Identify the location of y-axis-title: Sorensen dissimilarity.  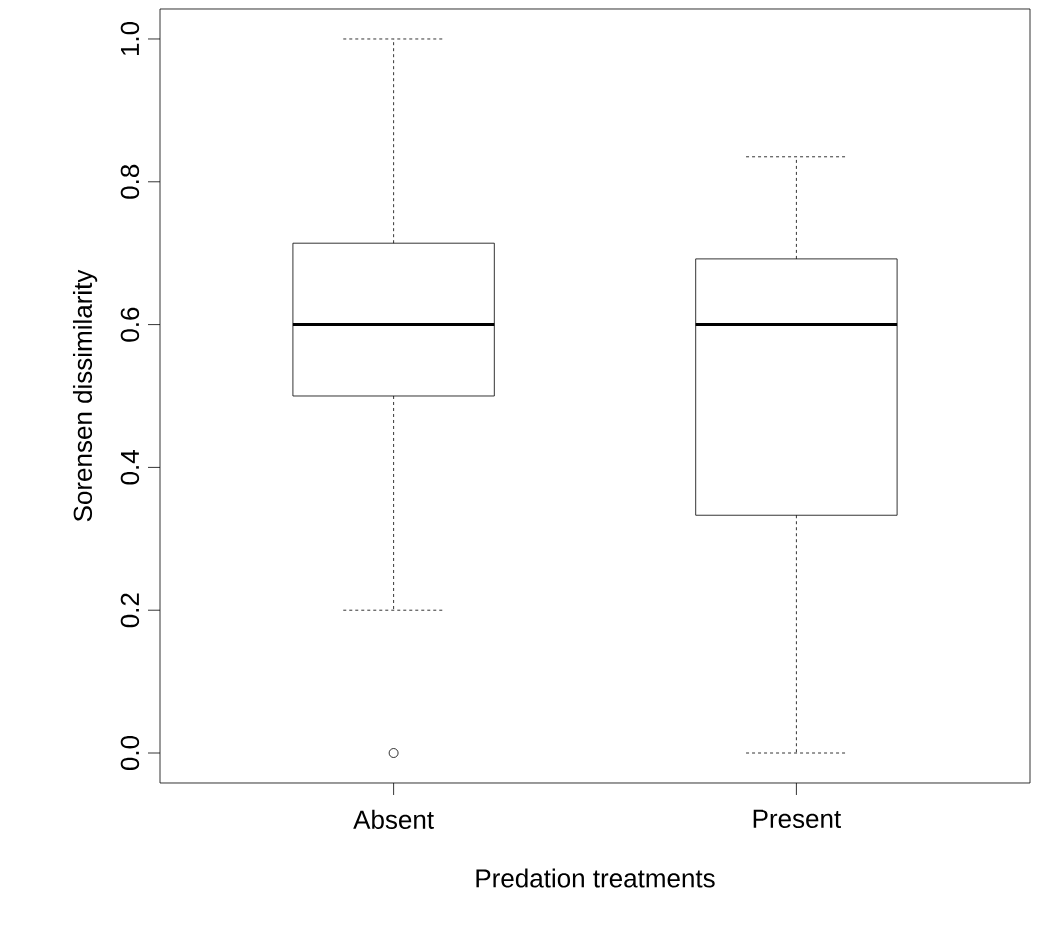
(85, 395).